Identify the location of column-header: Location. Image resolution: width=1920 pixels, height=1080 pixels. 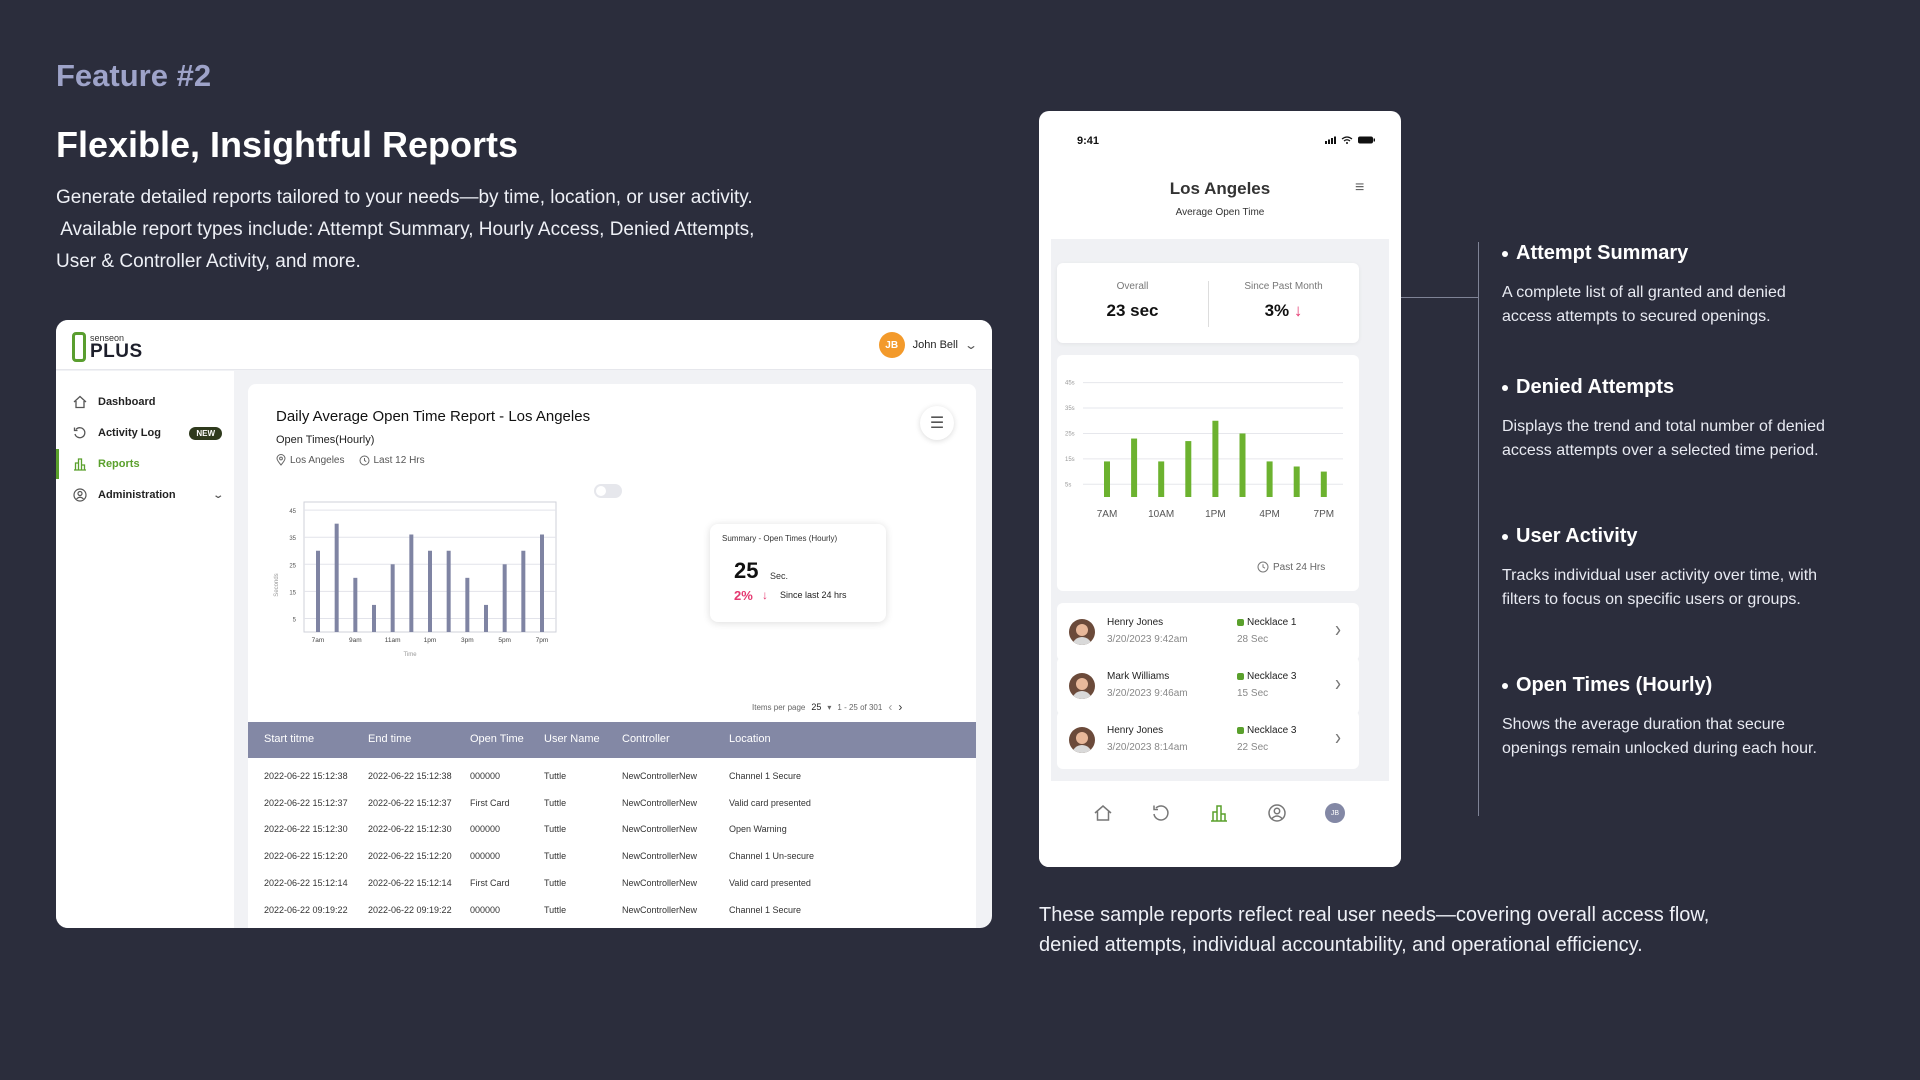
(750, 739).